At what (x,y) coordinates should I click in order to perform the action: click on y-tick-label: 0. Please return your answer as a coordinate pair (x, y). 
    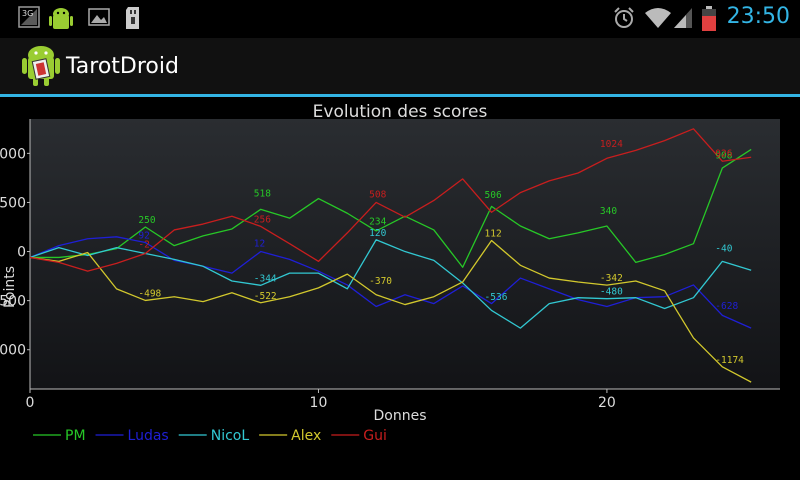
    Looking at the image, I should click on (21, 253).